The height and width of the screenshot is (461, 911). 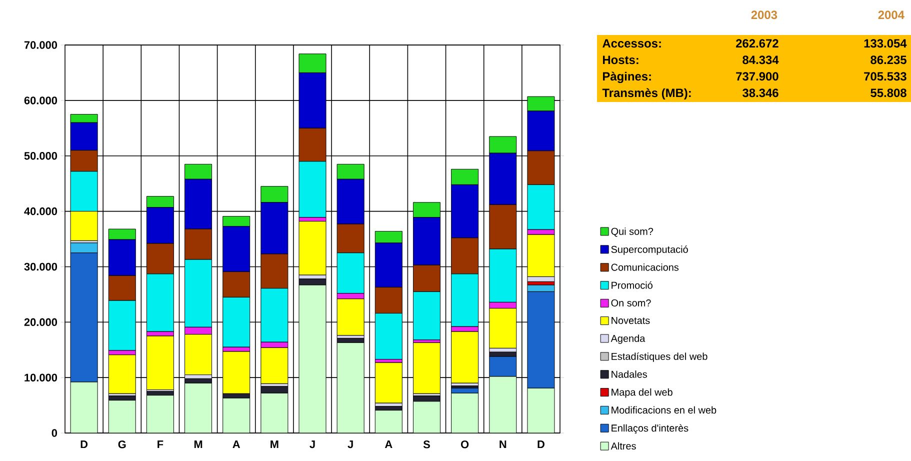 What do you see at coordinates (885, 76) in the screenshot?
I see `text: 705.533` at bounding box center [885, 76].